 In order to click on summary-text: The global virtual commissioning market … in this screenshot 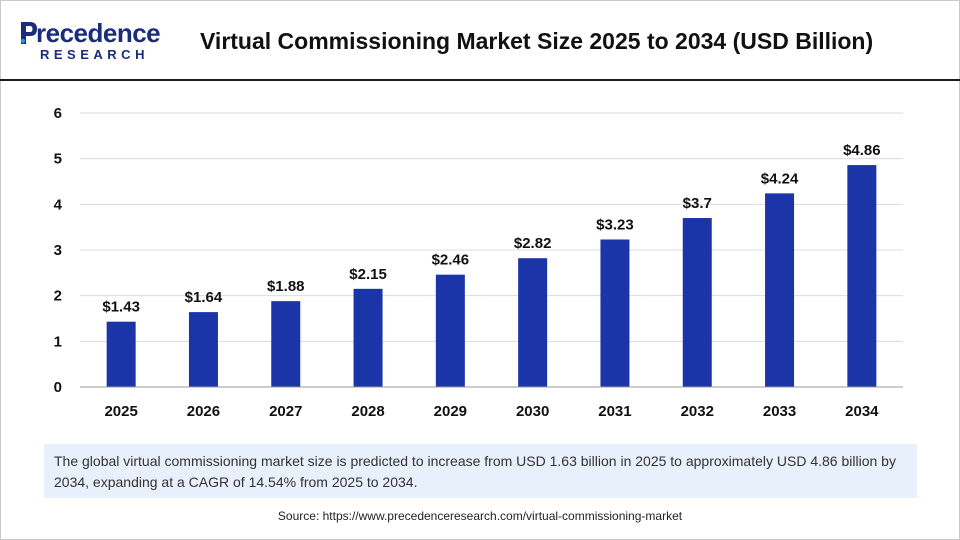, I will do `click(475, 471)`.